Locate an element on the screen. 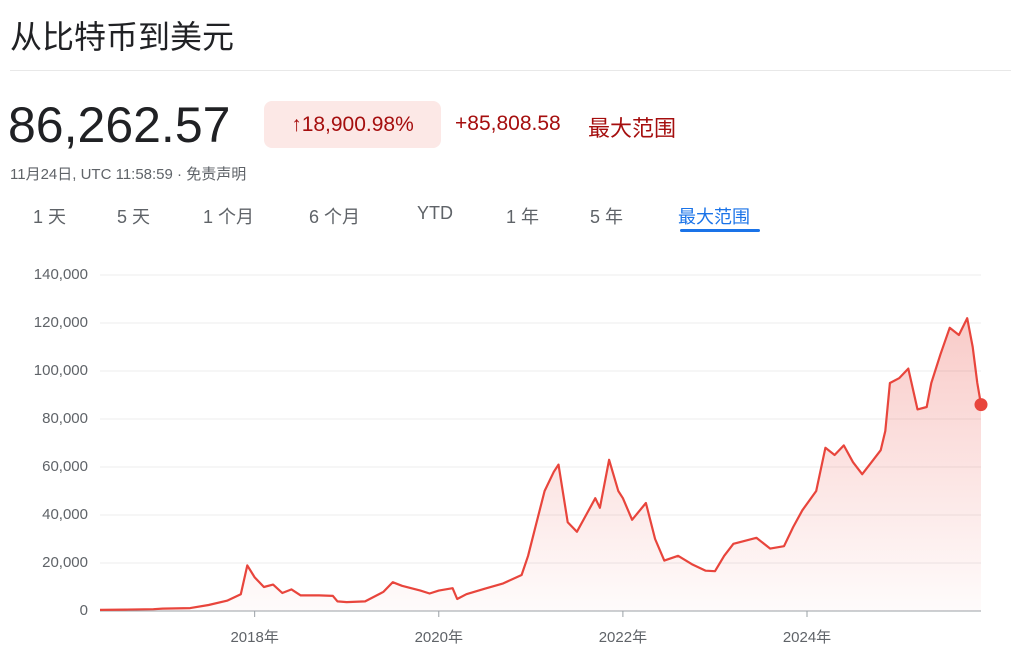 This screenshot has height=666, width=1011. range-tab: 1 个月 is located at coordinates (229, 217).